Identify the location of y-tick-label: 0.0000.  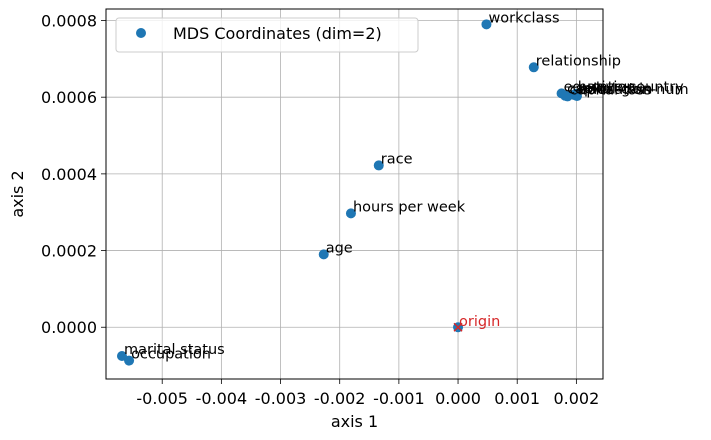
(69, 327).